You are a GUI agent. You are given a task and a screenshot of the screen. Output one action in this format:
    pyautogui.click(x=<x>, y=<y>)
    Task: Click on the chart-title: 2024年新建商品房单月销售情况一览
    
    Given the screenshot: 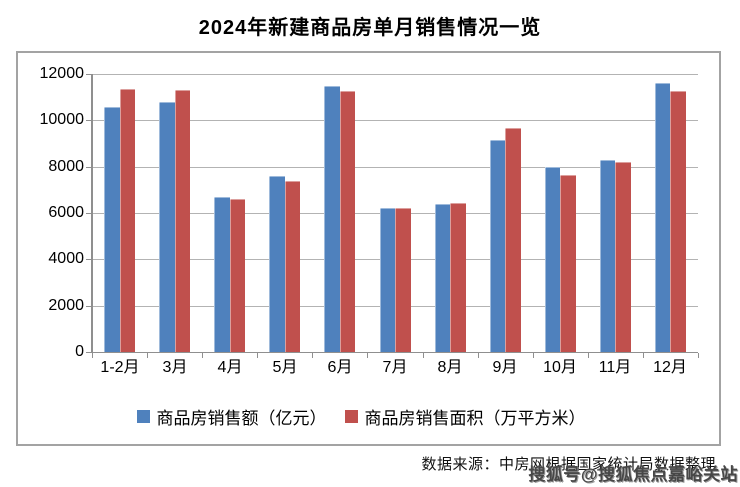 What is the action you would take?
    pyautogui.click(x=370, y=28)
    